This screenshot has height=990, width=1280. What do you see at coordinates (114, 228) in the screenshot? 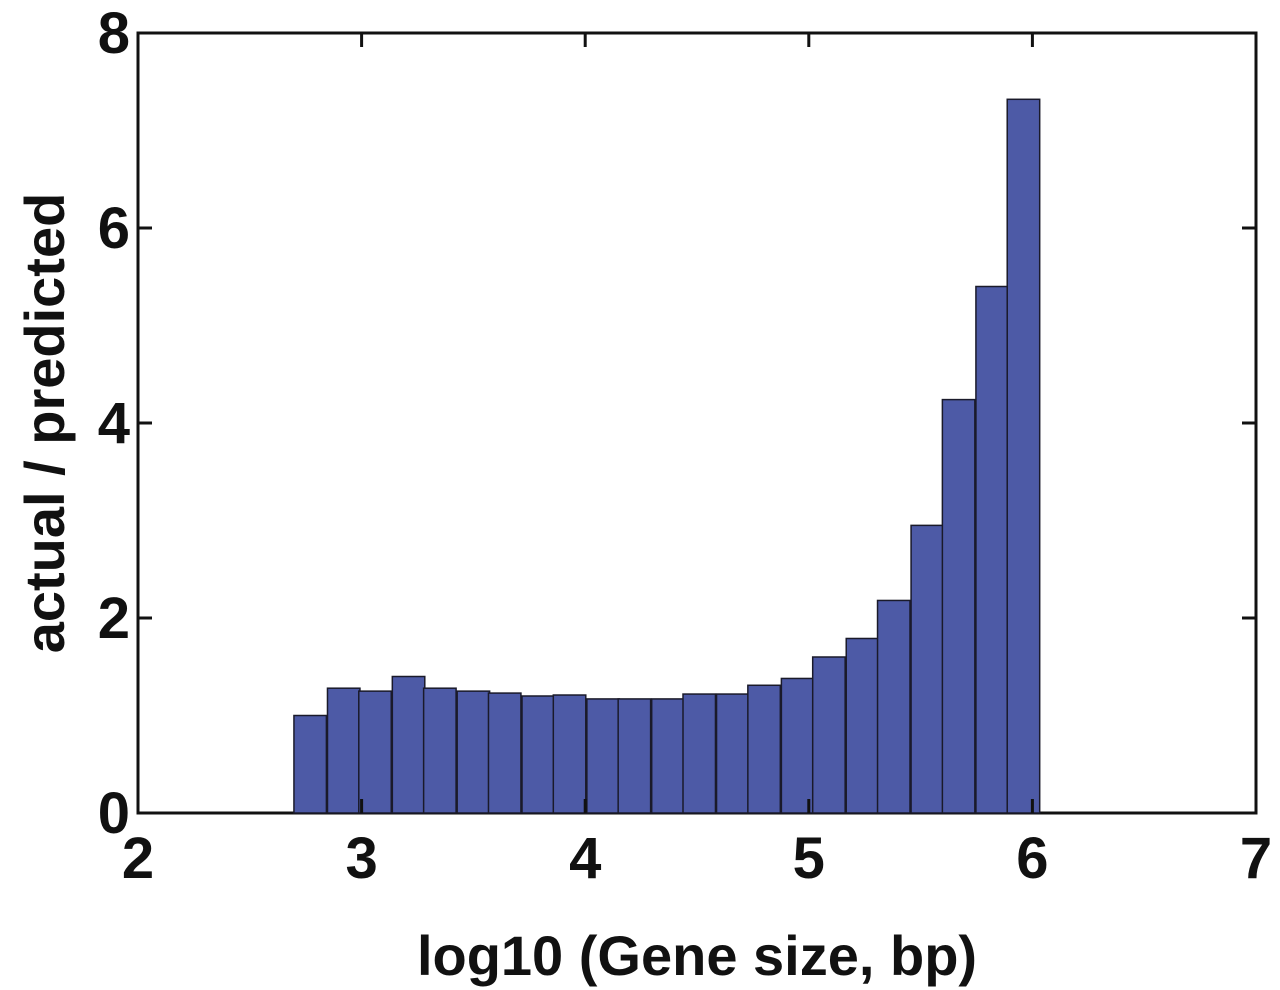
I see `y-tick-label-3: 6` at bounding box center [114, 228].